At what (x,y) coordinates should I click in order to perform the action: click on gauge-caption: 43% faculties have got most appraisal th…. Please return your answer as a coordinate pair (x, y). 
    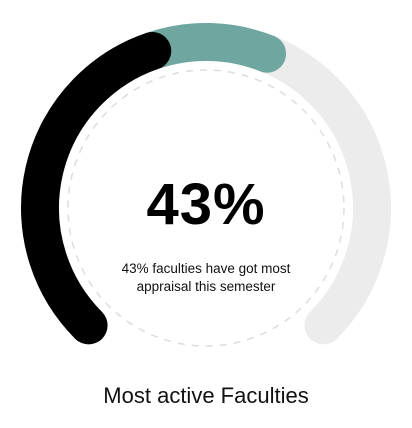
    Looking at the image, I should click on (206, 277).